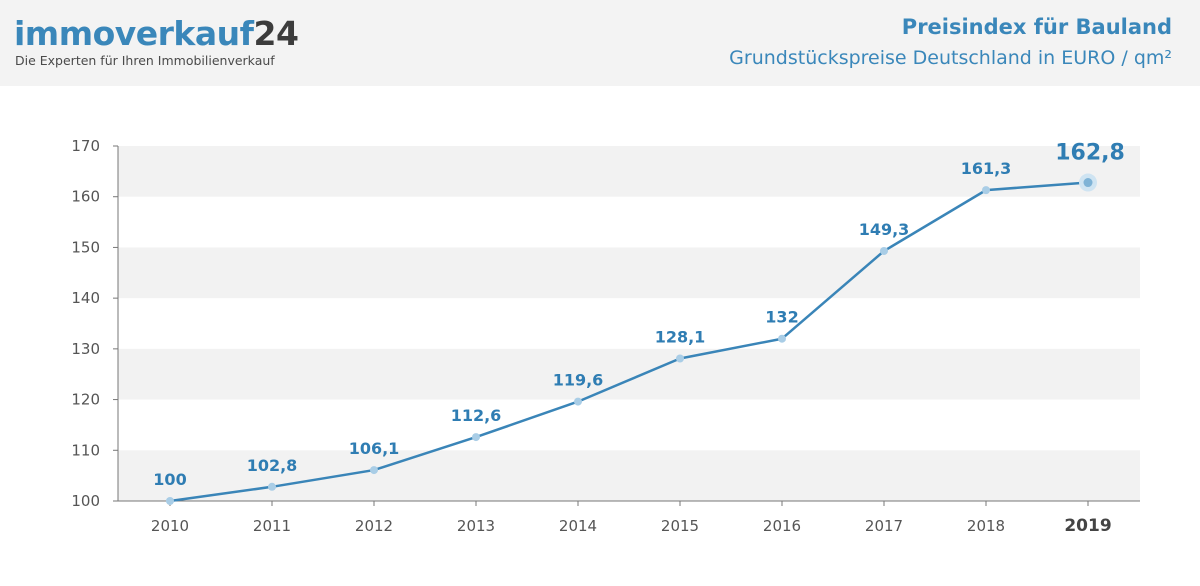  What do you see at coordinates (781, 317) in the screenshot?
I see `data-label: 132` at bounding box center [781, 317].